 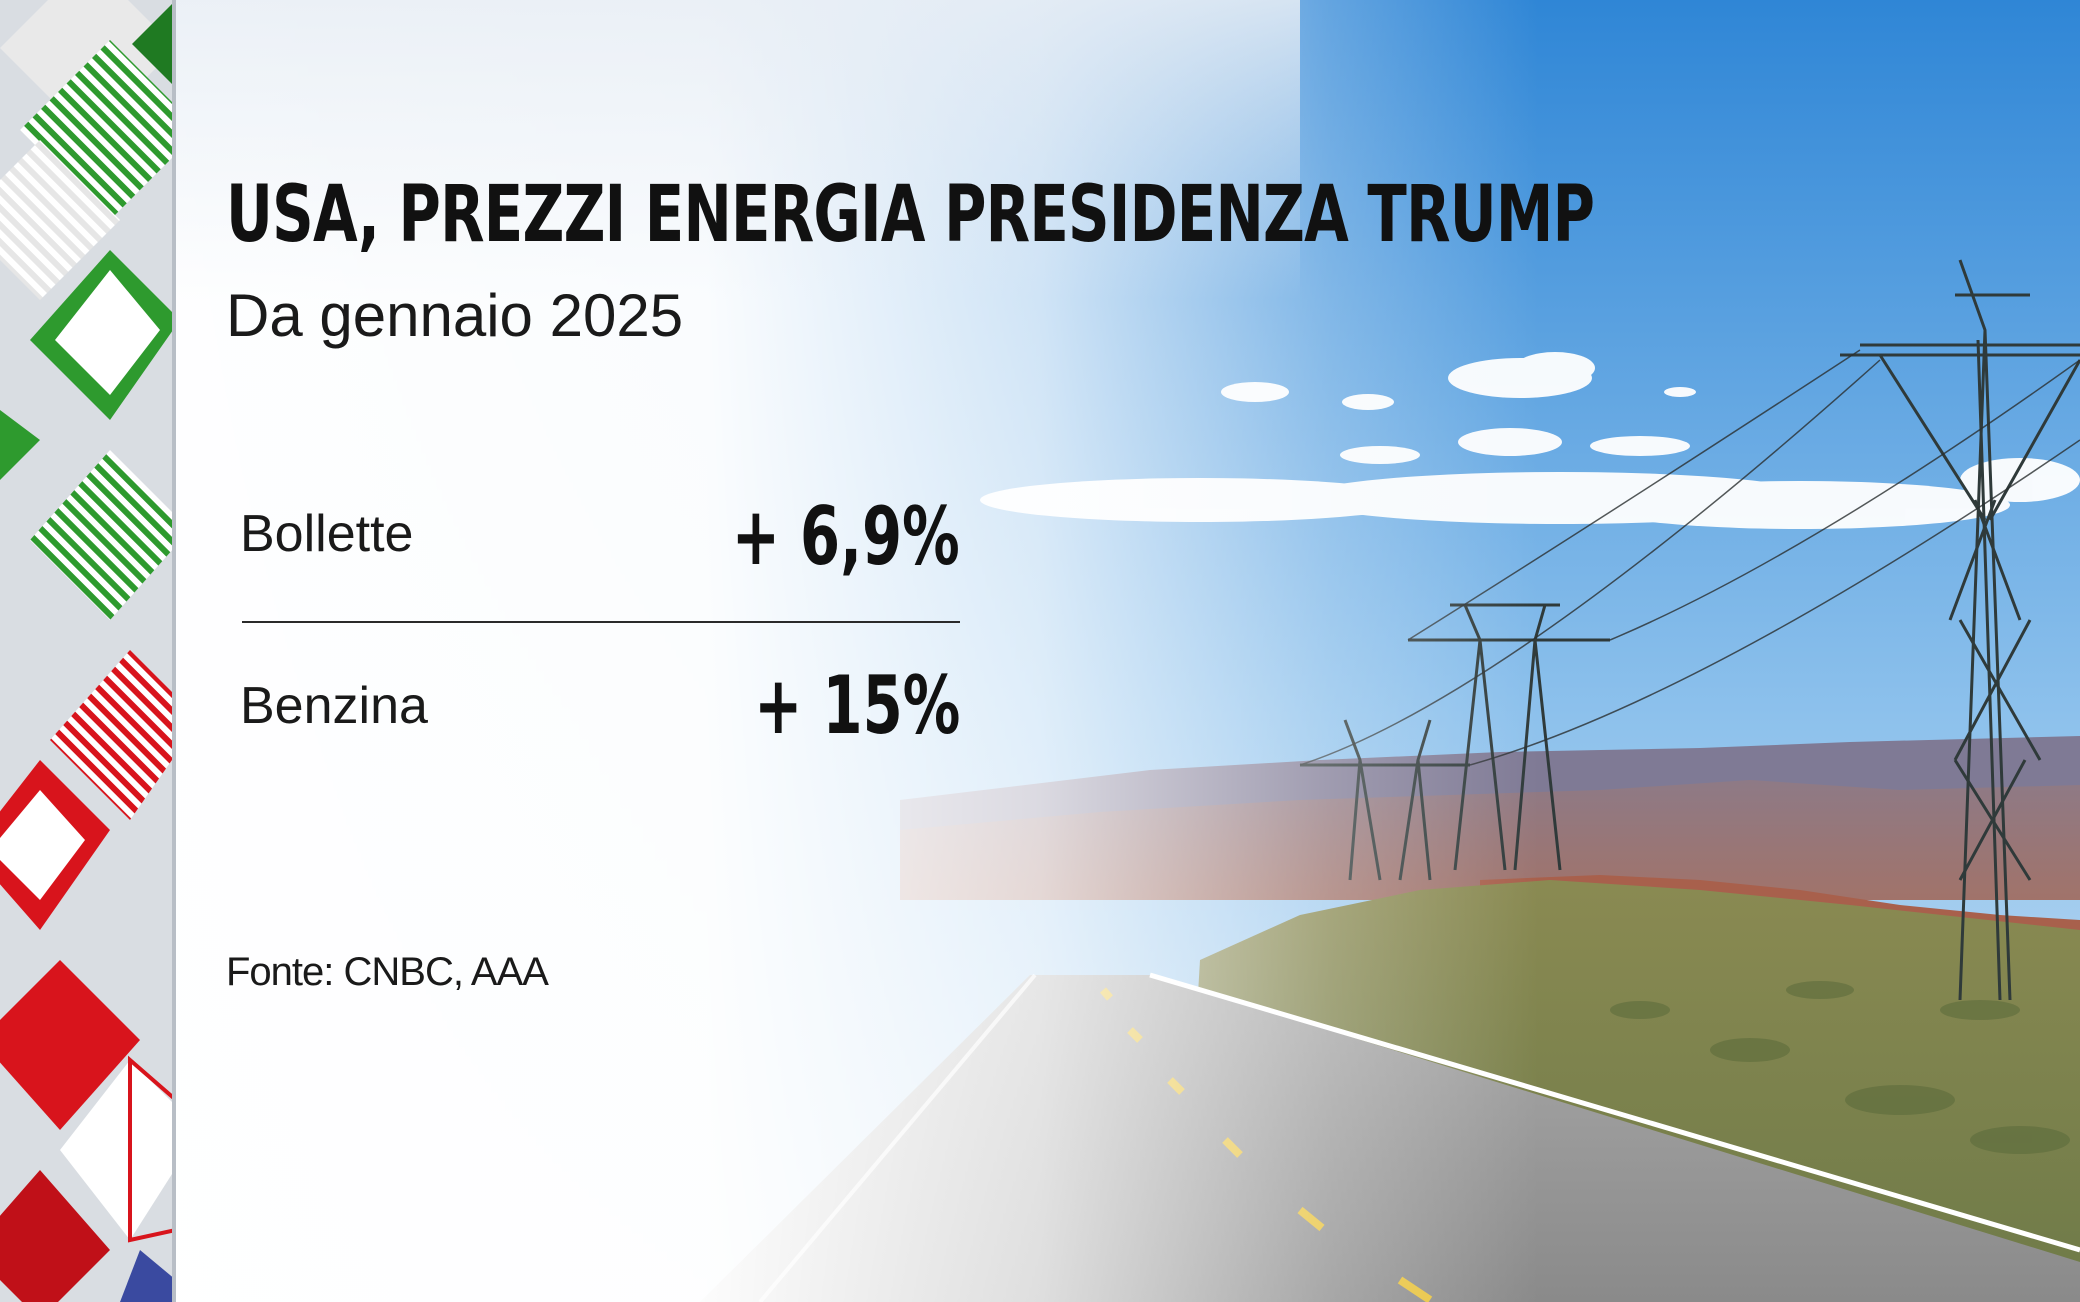 I want to click on page-title: USA, PREZZI ENERGIA PRESIDENZA TRUMP, so click(x=910, y=215).